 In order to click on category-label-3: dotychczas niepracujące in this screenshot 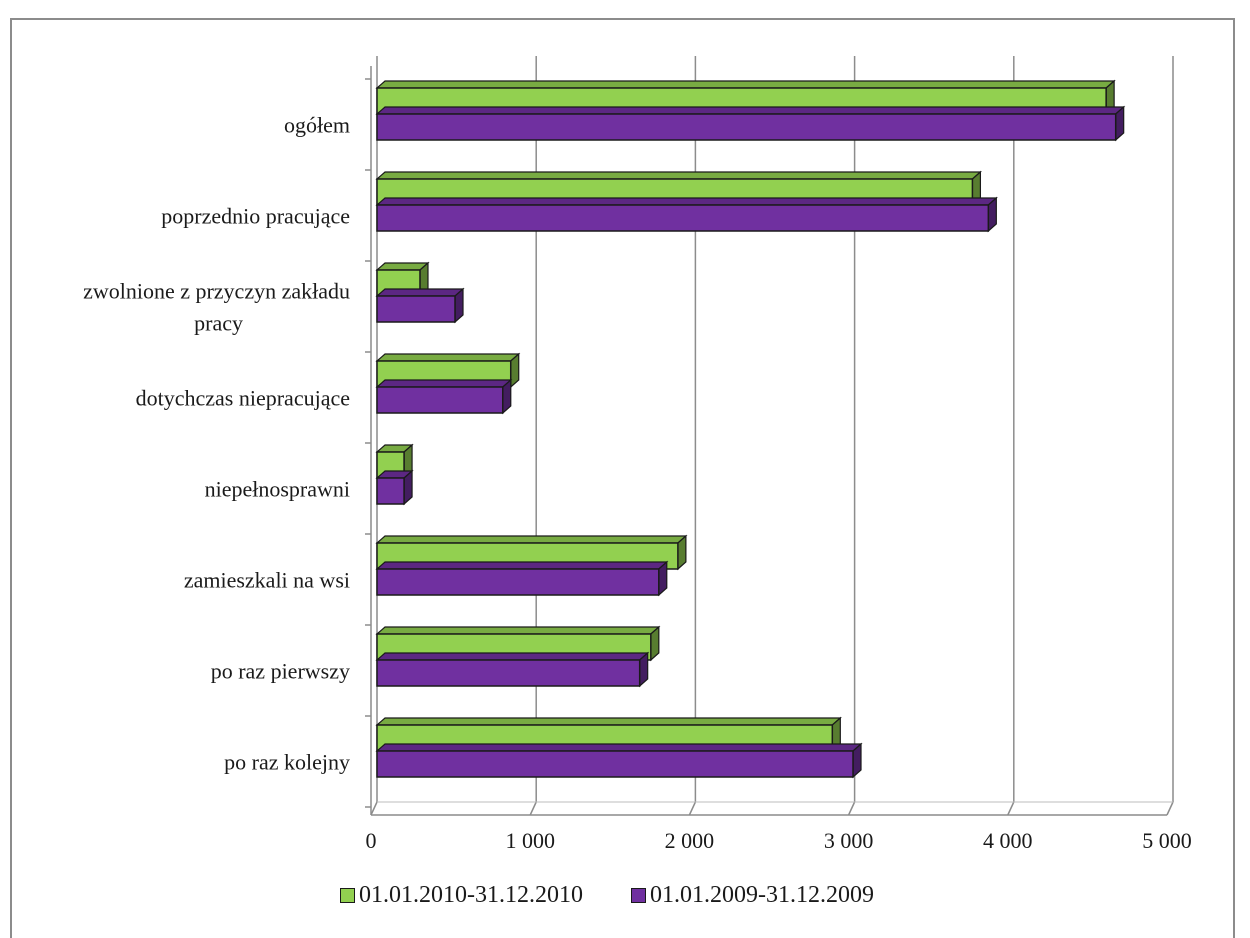, I will do `click(243, 398)`.